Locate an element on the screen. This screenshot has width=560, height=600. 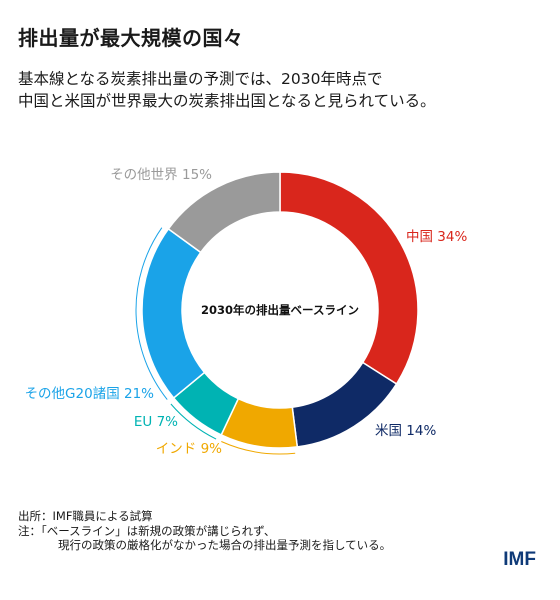
chart-title: 排出量が最大規模の国々 is located at coordinates (131, 38).